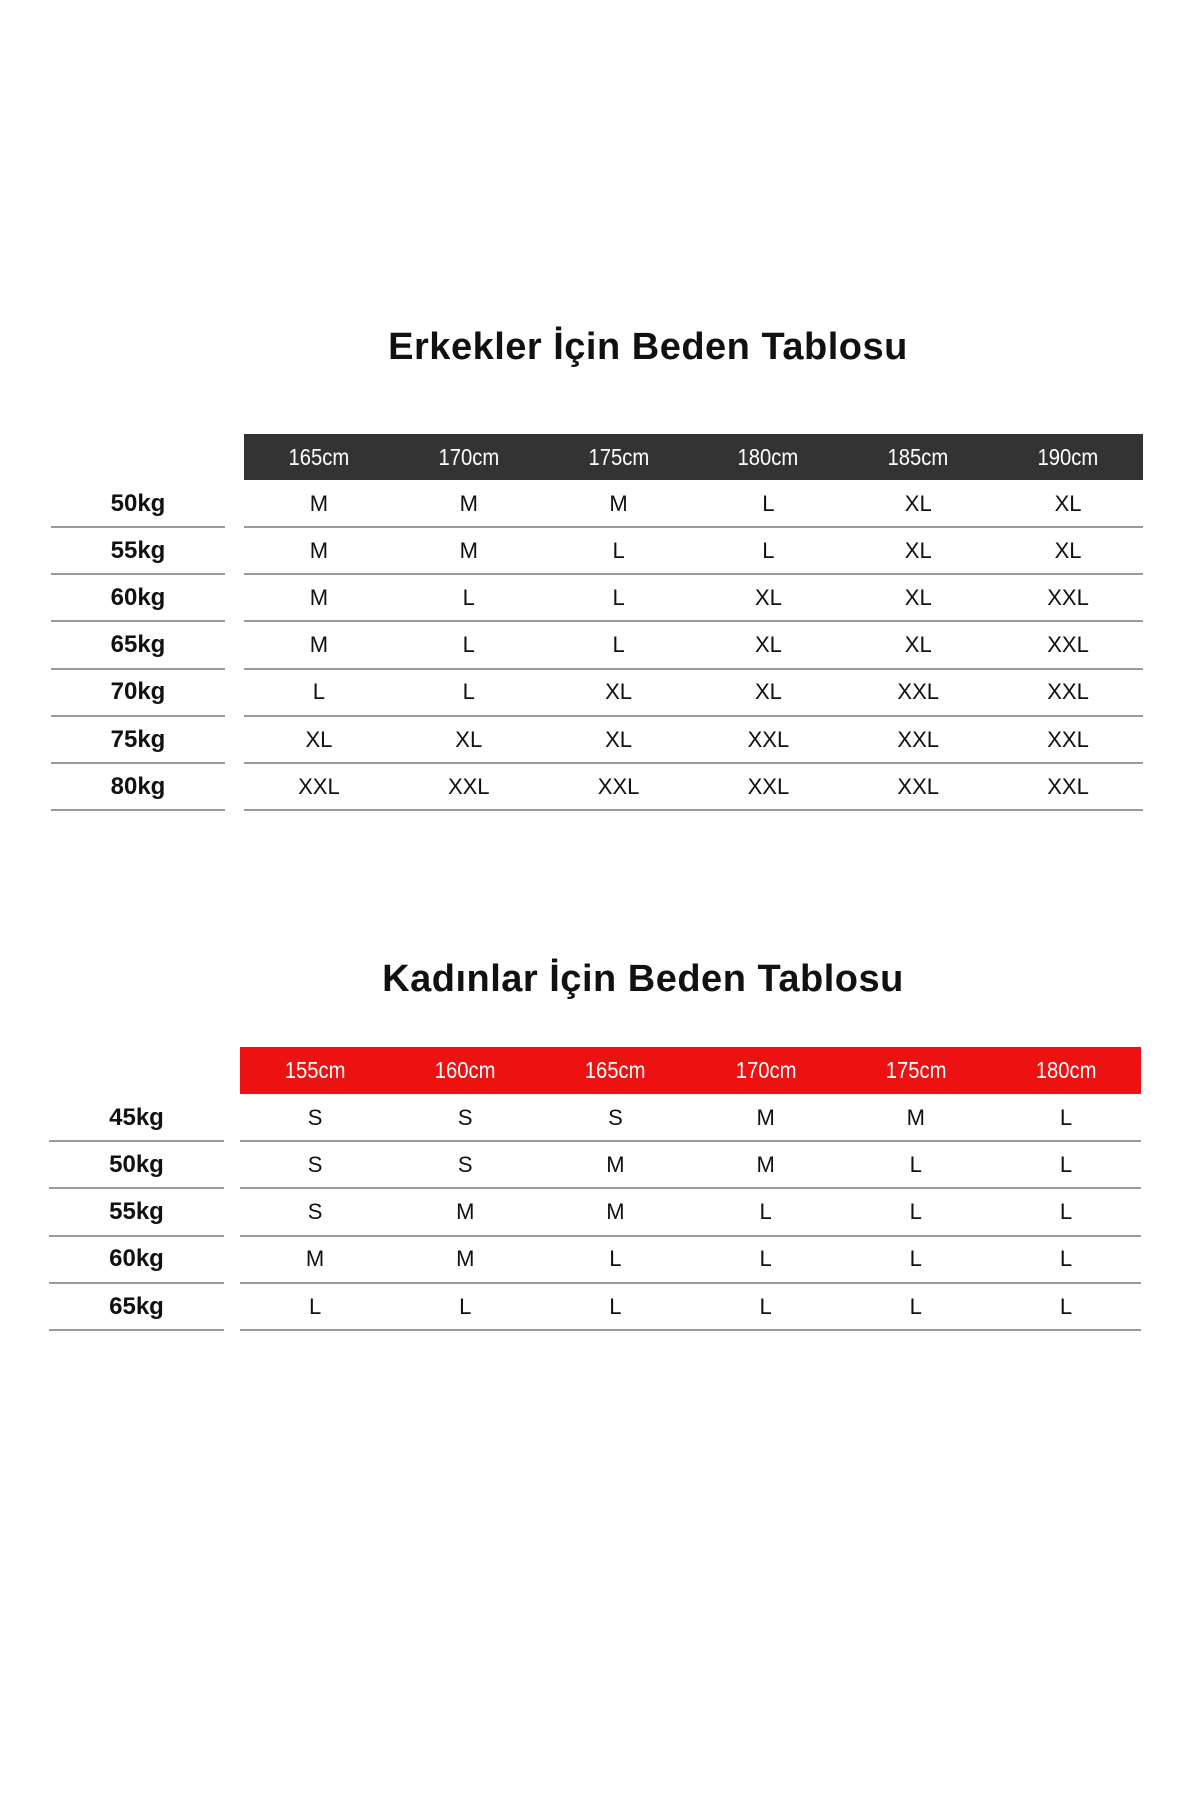 Image resolution: width=1200 pixels, height=1800 pixels. What do you see at coordinates (643, 979) in the screenshot?
I see `women-size-chart-title: Kadınlar İçin Beden Tablosu` at bounding box center [643, 979].